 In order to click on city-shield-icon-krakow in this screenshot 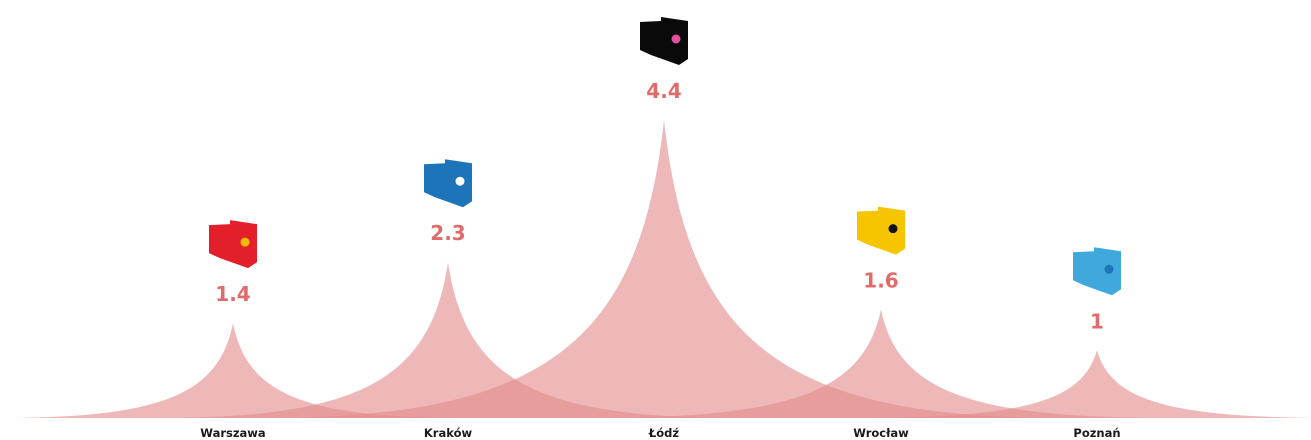, I will do `click(448, 183)`.